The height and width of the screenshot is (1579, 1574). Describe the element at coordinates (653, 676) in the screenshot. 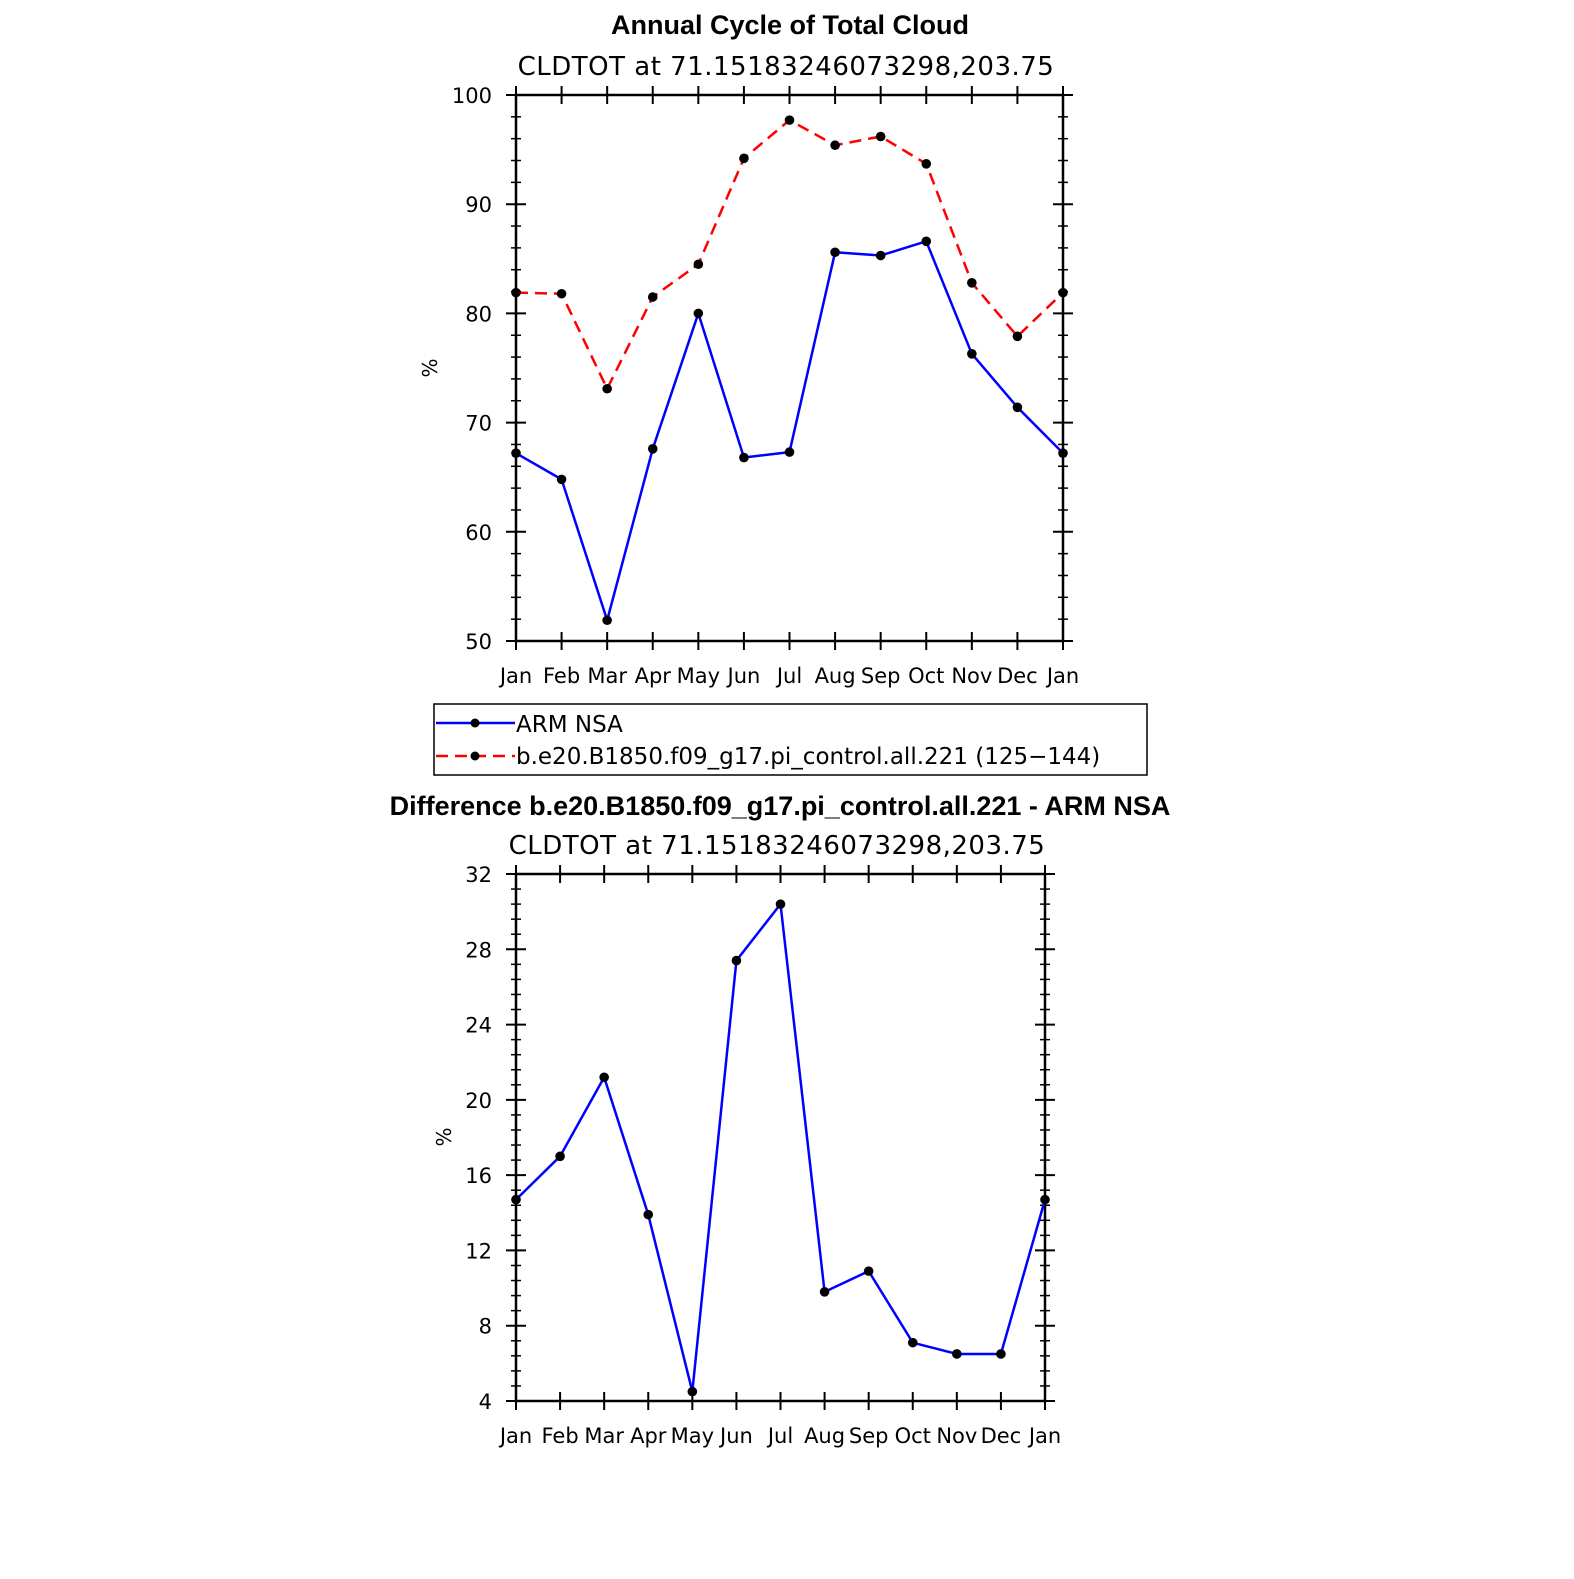

I see `top-x-tick-label: Apr` at that location.